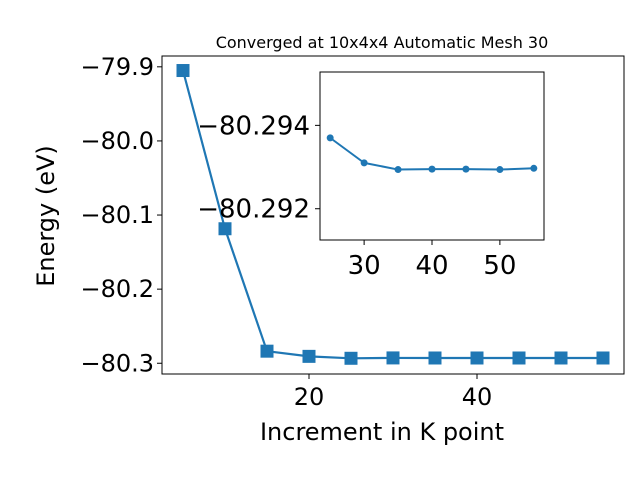 This screenshot has height=480, width=640. What do you see at coordinates (309, 397) in the screenshot?
I see `main-x-tick-label: 20` at bounding box center [309, 397].